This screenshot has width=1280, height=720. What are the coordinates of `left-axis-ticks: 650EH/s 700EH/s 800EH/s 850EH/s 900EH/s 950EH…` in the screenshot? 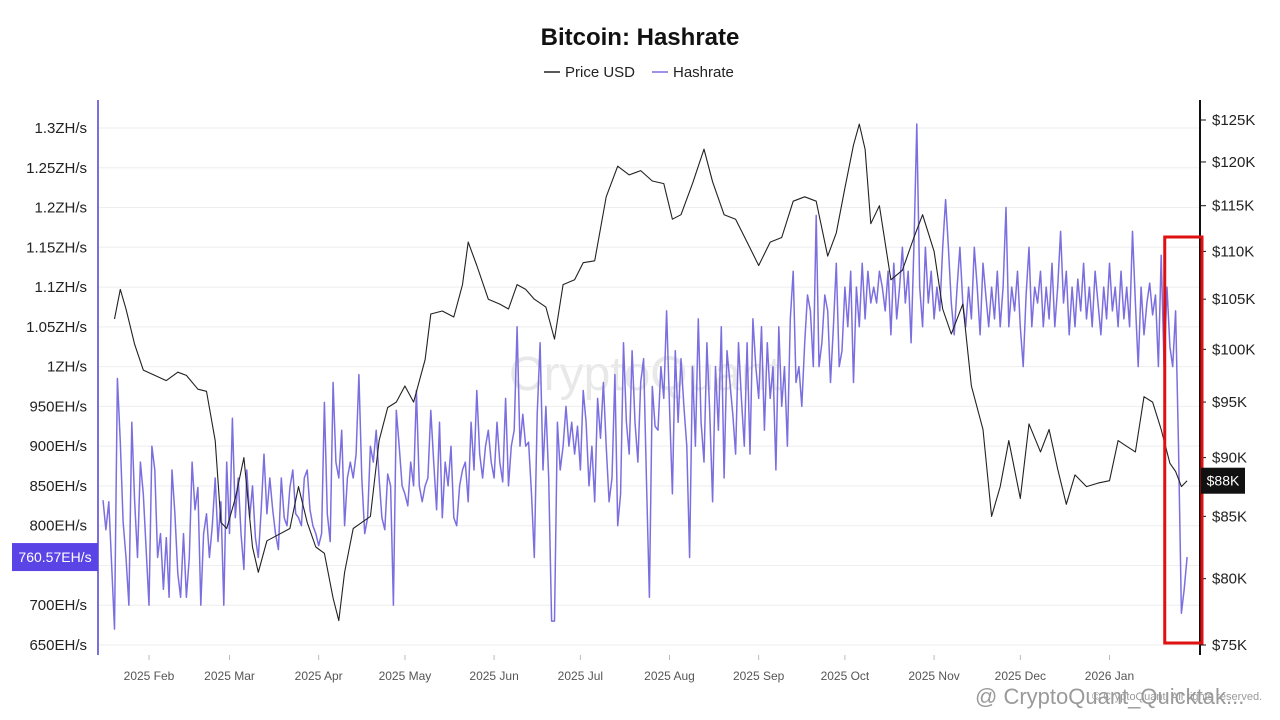 It's located at (56, 387).